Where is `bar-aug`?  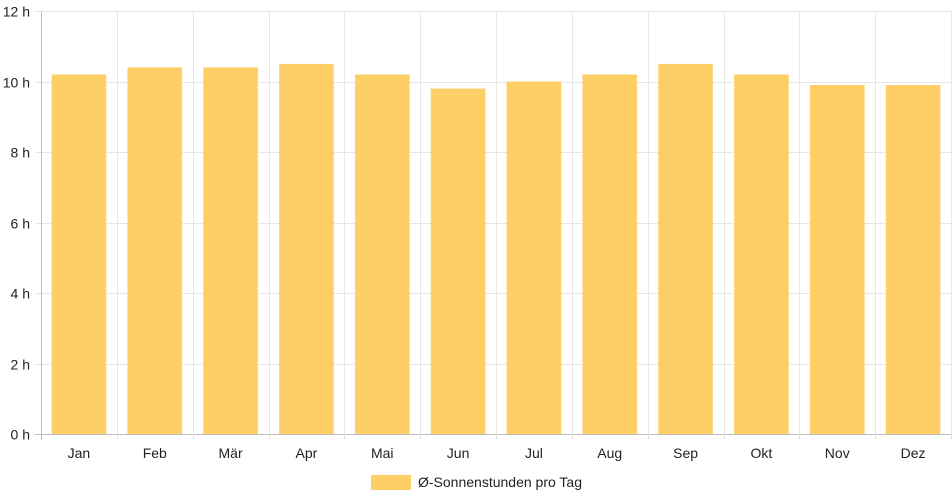
bar-aug is located at coordinates (610, 254).